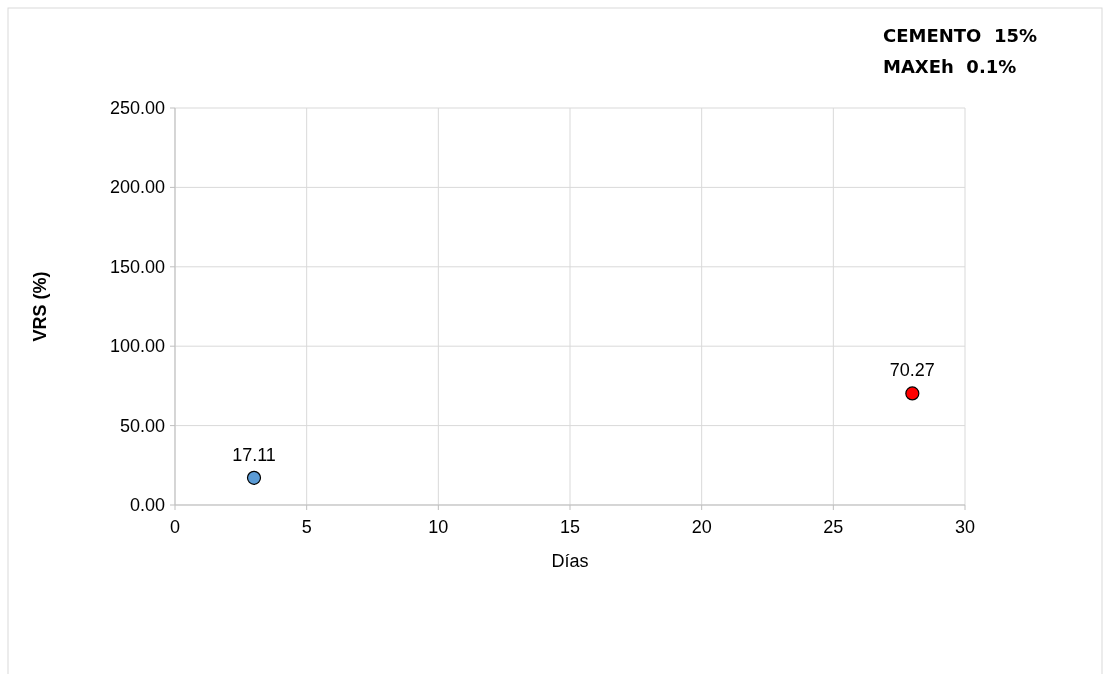 Image resolution: width=1111 pixels, height=674 pixels. Describe the element at coordinates (137, 108) in the screenshot. I see `y-tick-label: 250.00` at that location.